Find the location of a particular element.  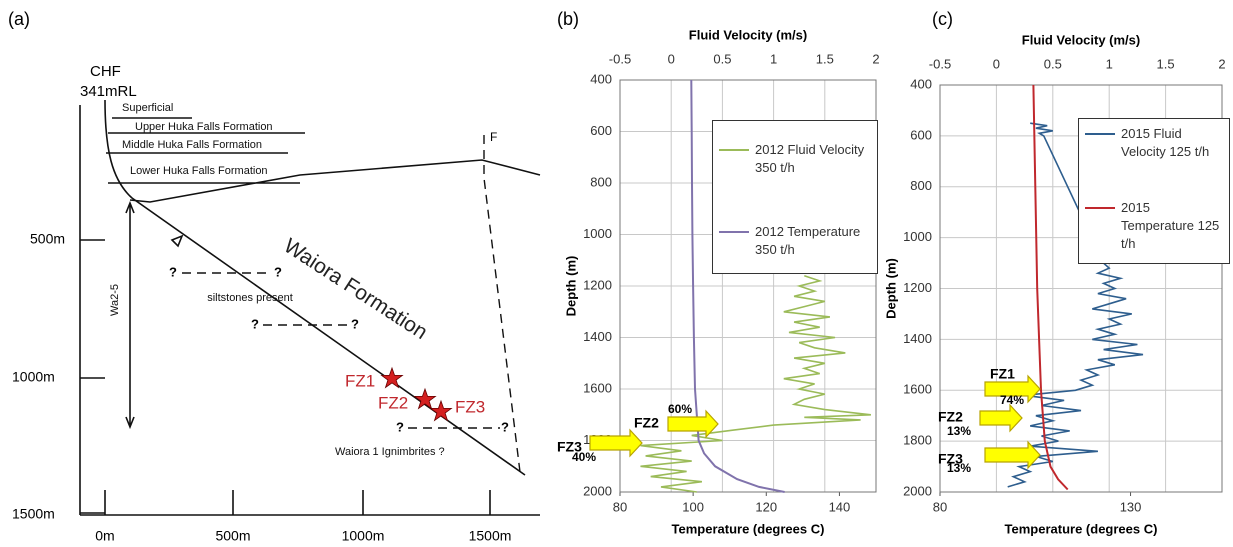

legend-label: 2012 Temperature 350 t/h is located at coordinates (808, 240).